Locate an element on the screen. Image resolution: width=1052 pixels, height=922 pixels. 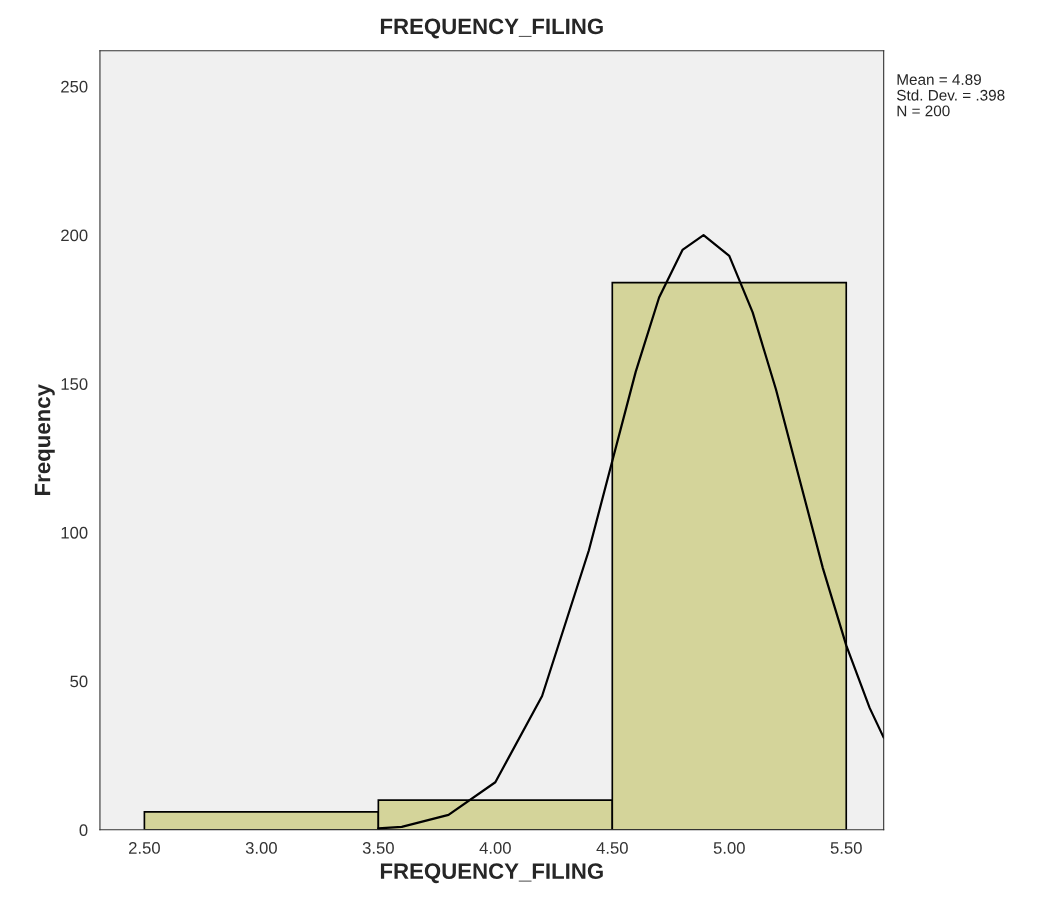
y-axis-title: Frequency is located at coordinates (44, 439).